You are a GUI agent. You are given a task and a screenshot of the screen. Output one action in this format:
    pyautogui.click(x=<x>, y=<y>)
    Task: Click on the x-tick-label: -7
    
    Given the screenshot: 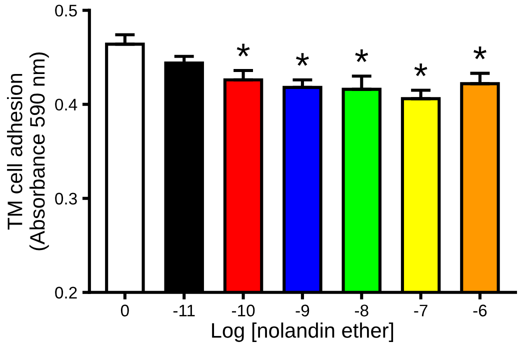 What is the action you would take?
    pyautogui.click(x=421, y=310)
    